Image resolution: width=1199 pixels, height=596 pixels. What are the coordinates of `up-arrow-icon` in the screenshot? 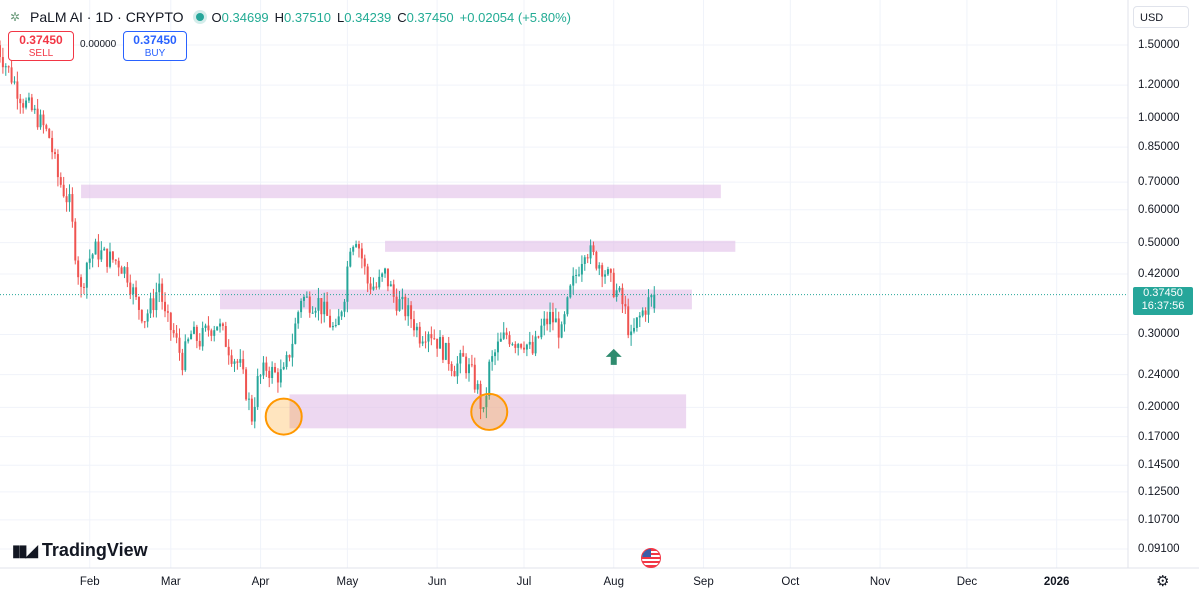 It's located at (613, 356).